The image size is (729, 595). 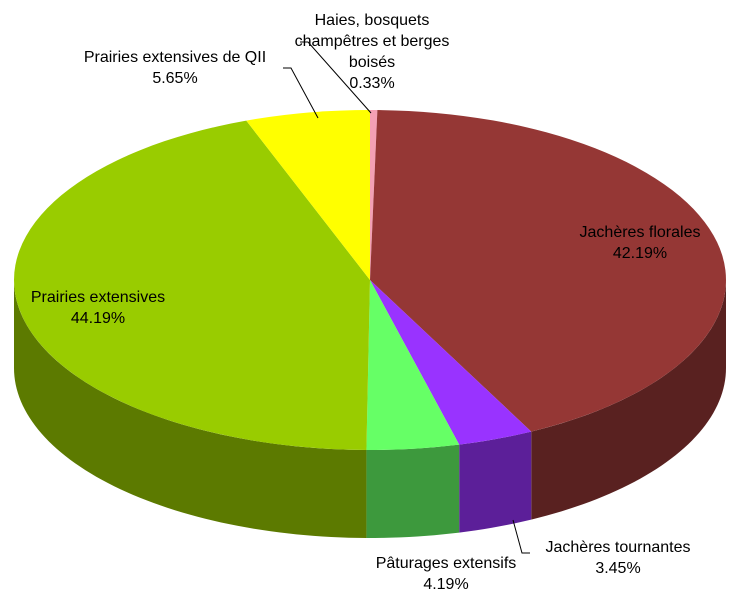 I want to click on category-name: Jachères florales, so click(x=640, y=232).